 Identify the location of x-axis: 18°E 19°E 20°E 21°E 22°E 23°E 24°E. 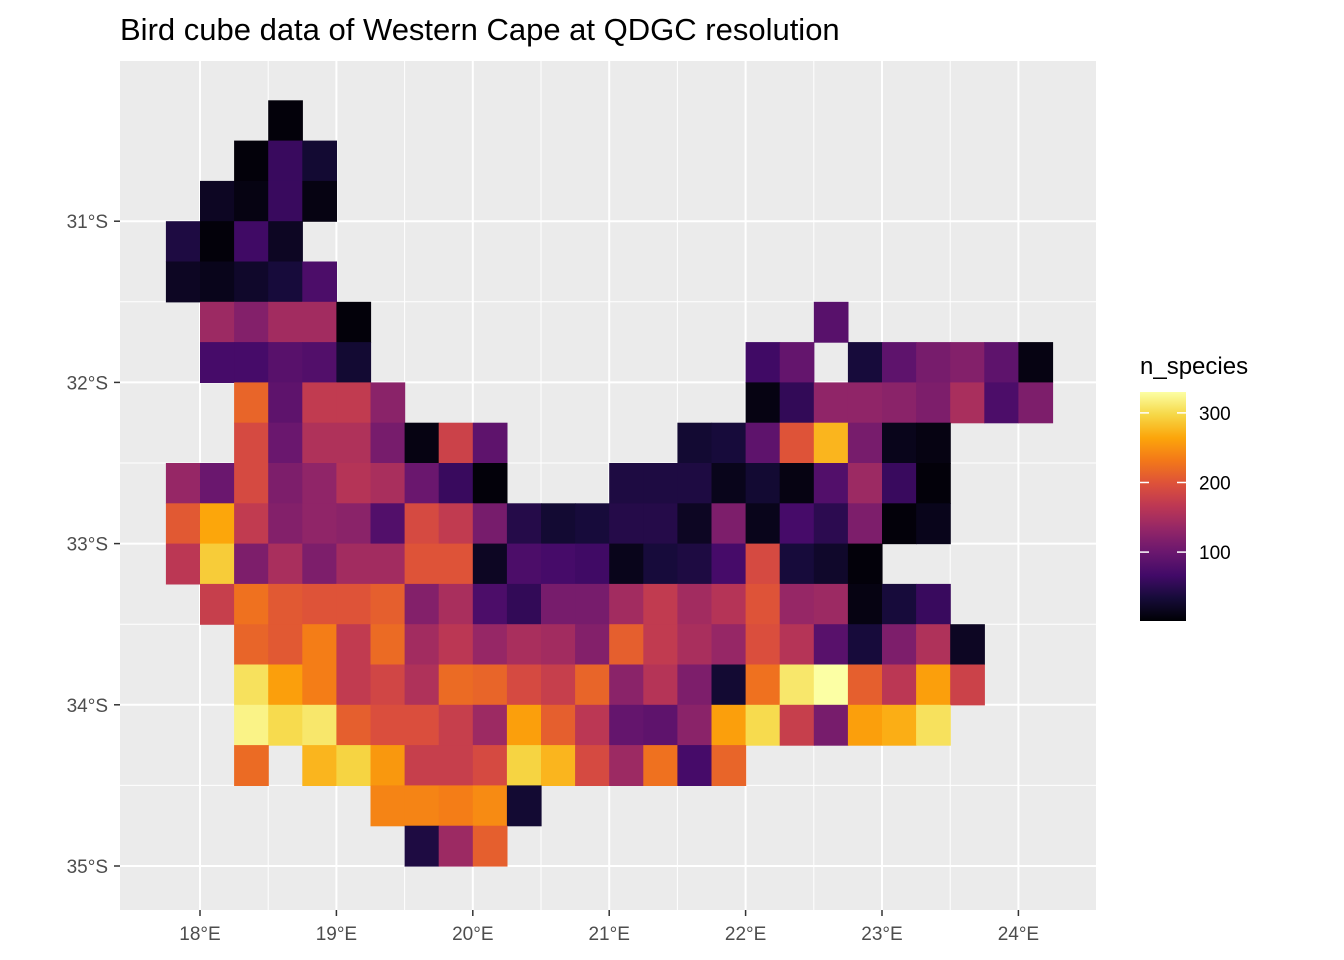
(609, 927).